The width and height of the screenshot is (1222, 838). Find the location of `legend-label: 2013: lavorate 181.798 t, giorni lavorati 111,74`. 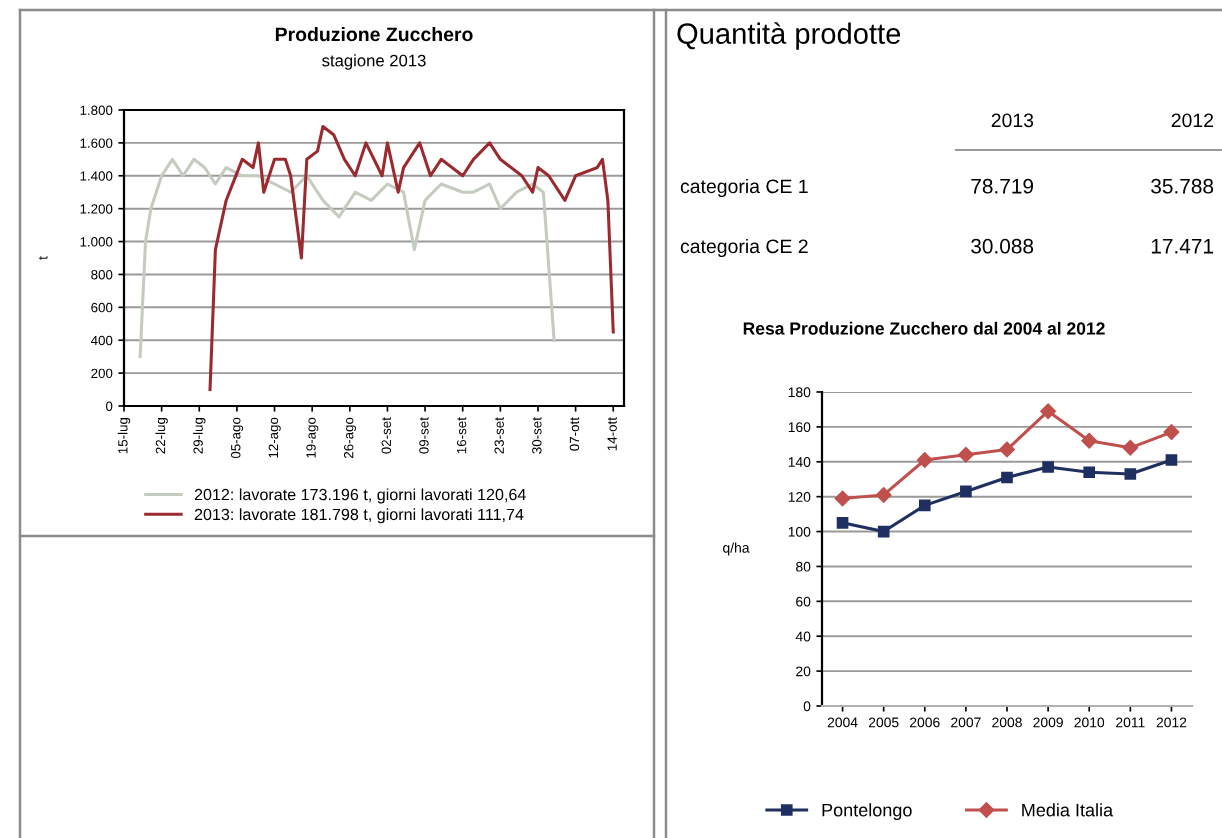

legend-label: 2013: lavorate 181.798 t, giorni lavorati 111,74 is located at coordinates (359, 516).